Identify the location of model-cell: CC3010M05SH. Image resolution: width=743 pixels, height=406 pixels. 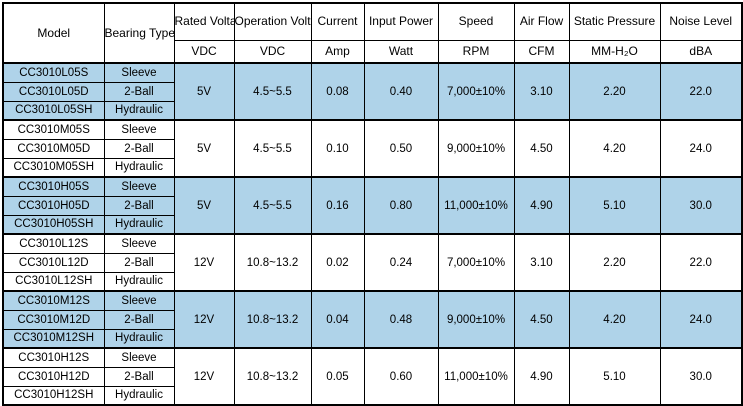
(53, 167).